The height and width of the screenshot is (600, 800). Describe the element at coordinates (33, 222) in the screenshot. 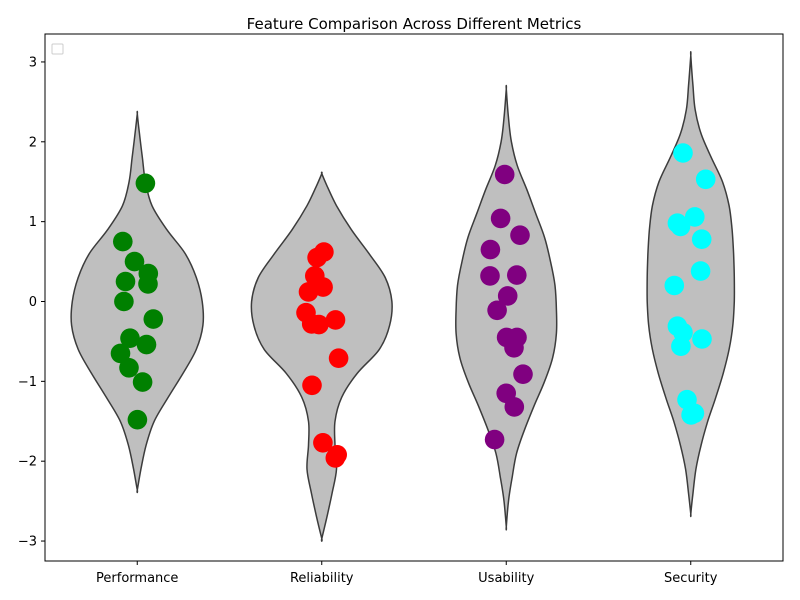

I see `y-tick-label: 1` at that location.